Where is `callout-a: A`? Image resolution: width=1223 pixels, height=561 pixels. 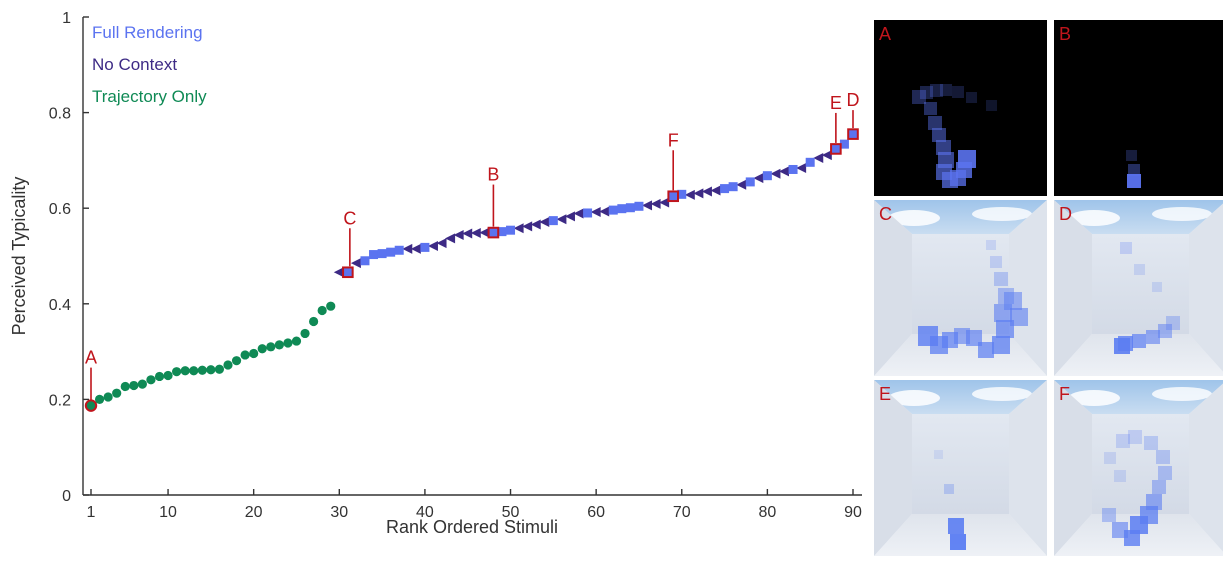 callout-a: A is located at coordinates (91, 380).